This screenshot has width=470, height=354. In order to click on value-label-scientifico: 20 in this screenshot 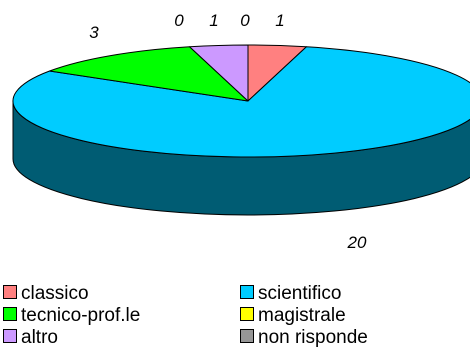, I will do `click(357, 242)`.